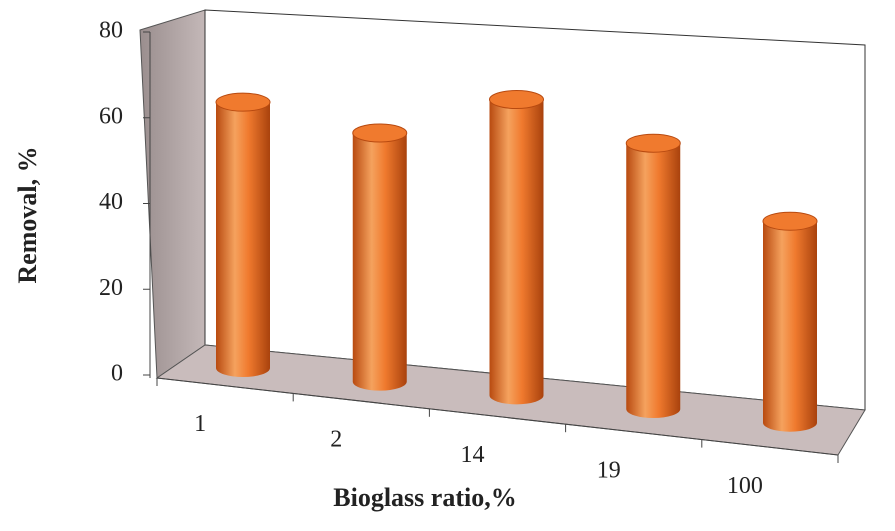 Image resolution: width=895 pixels, height=531 pixels. What do you see at coordinates (336, 440) in the screenshot?
I see `x-tick-label: 2` at bounding box center [336, 440].